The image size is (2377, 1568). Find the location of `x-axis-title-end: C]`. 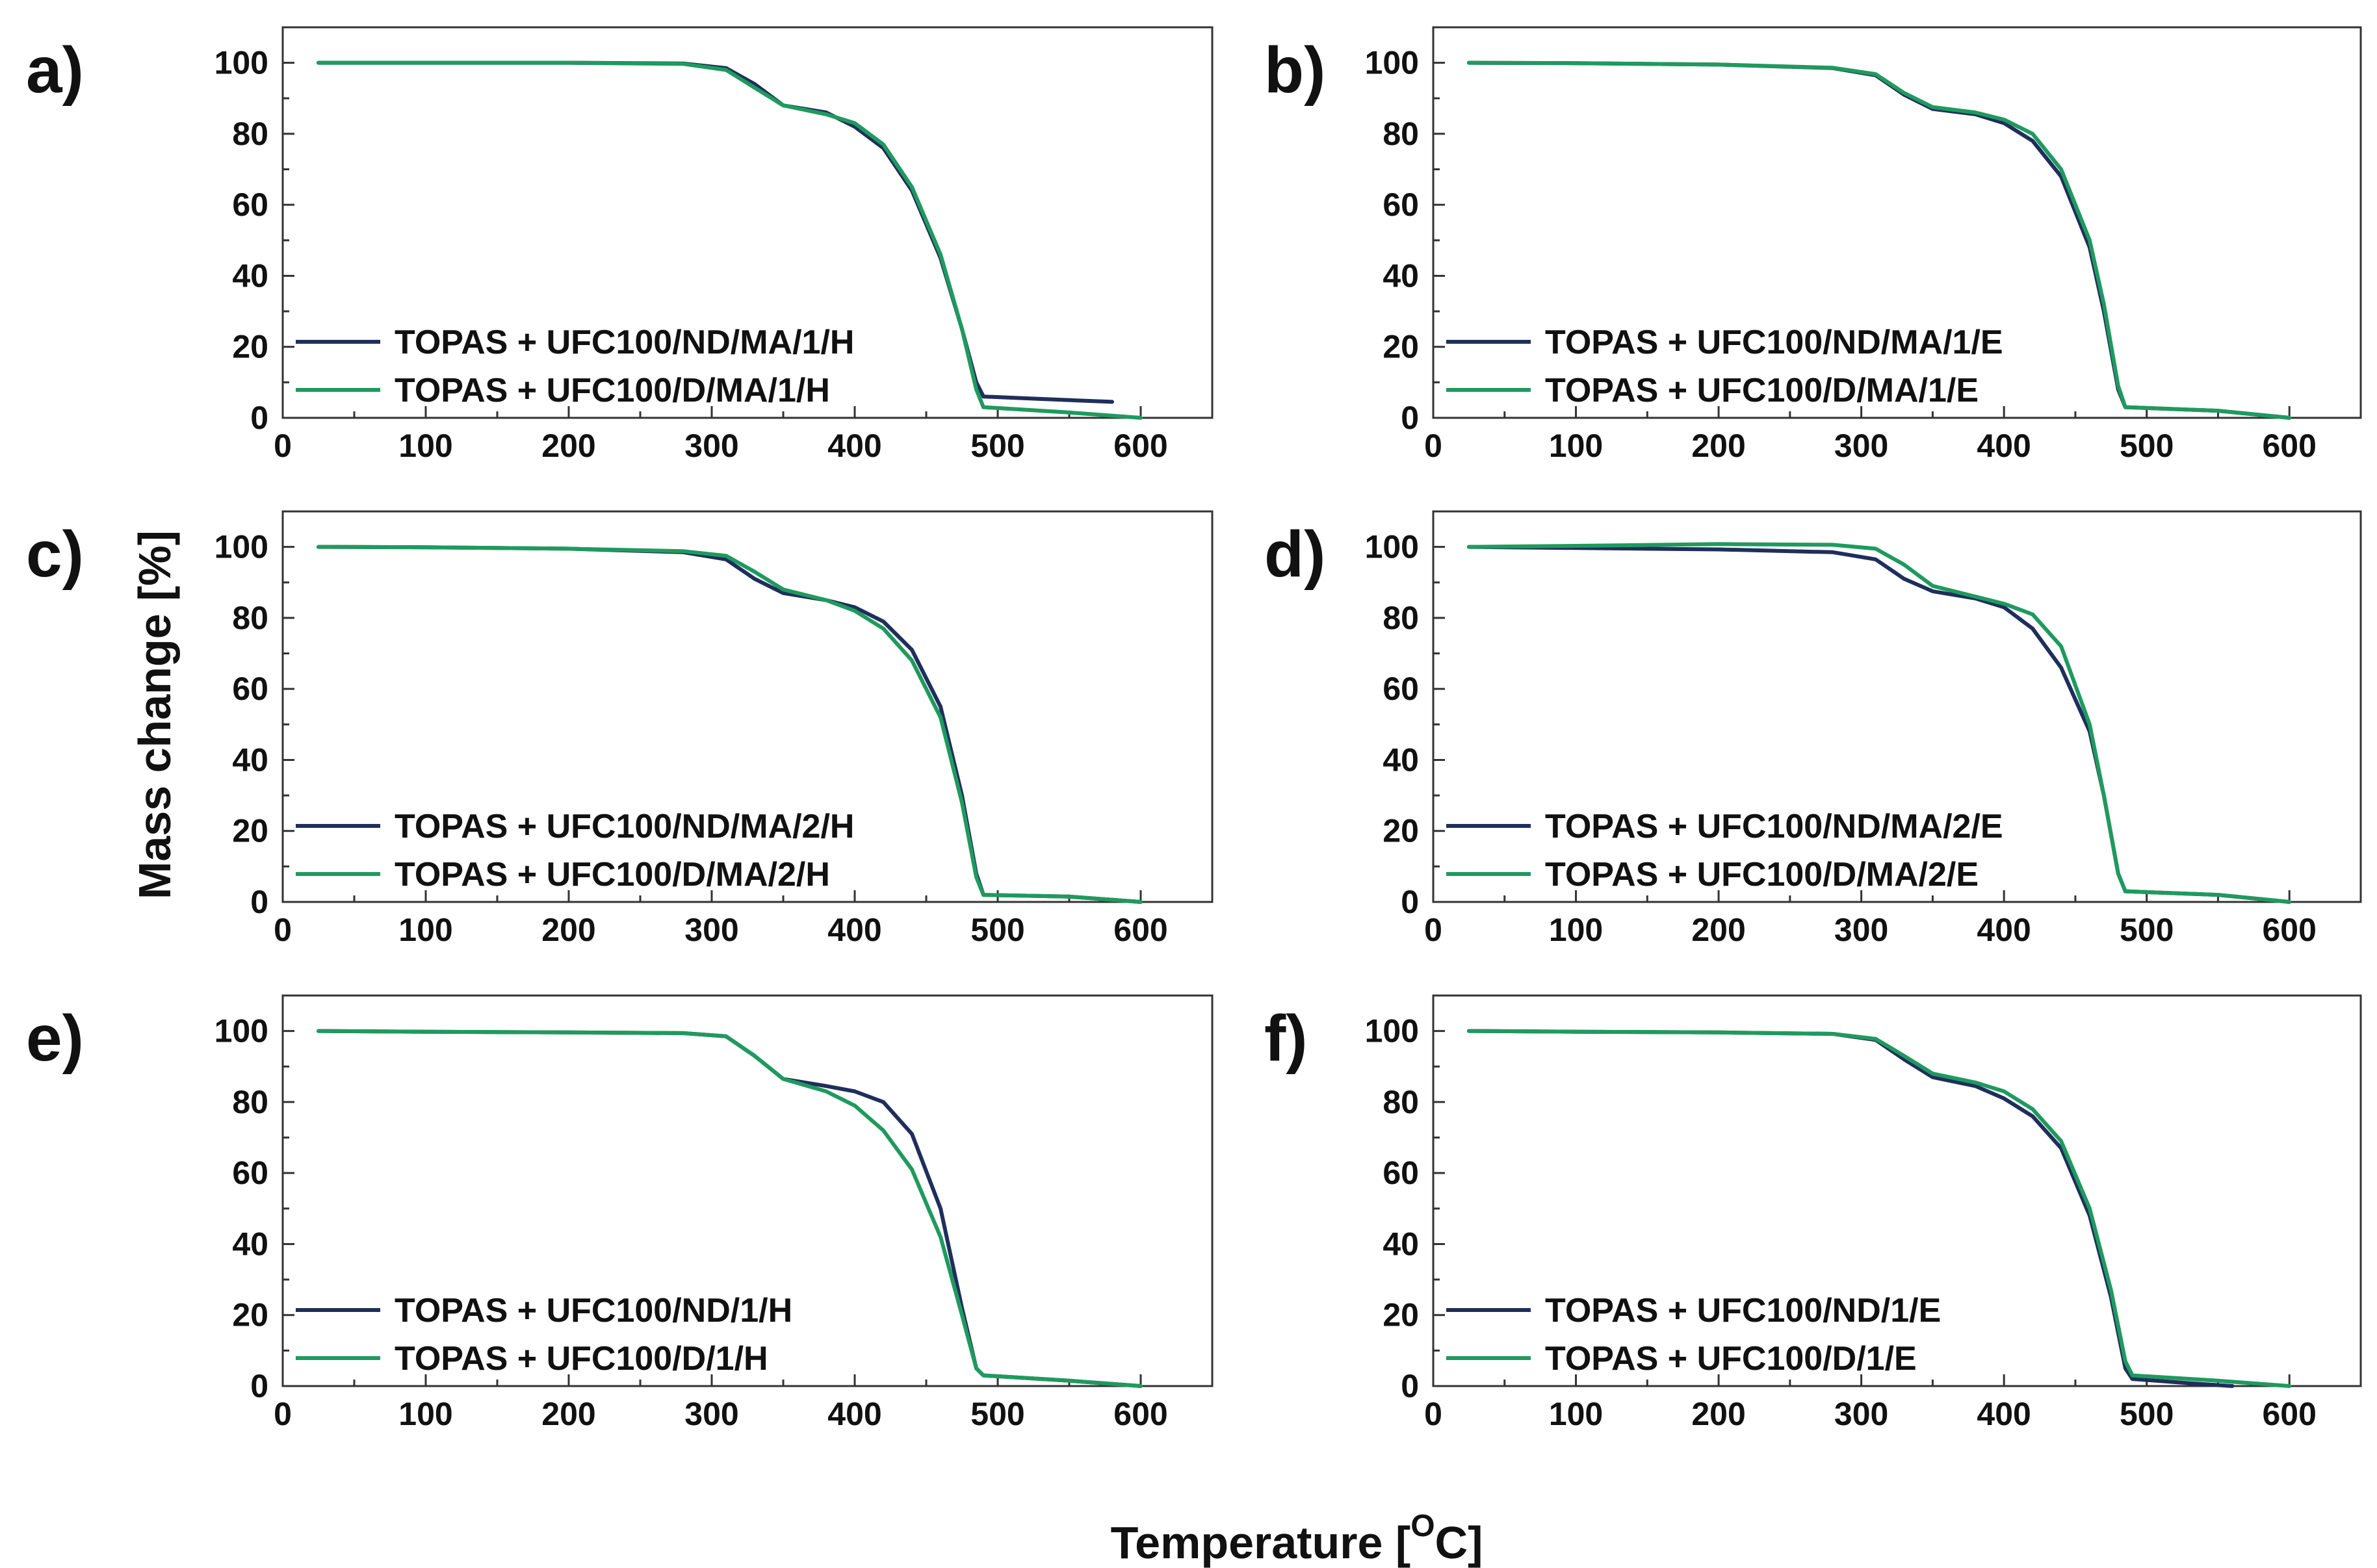

x-axis-title-end: C] is located at coordinates (1459, 1542).